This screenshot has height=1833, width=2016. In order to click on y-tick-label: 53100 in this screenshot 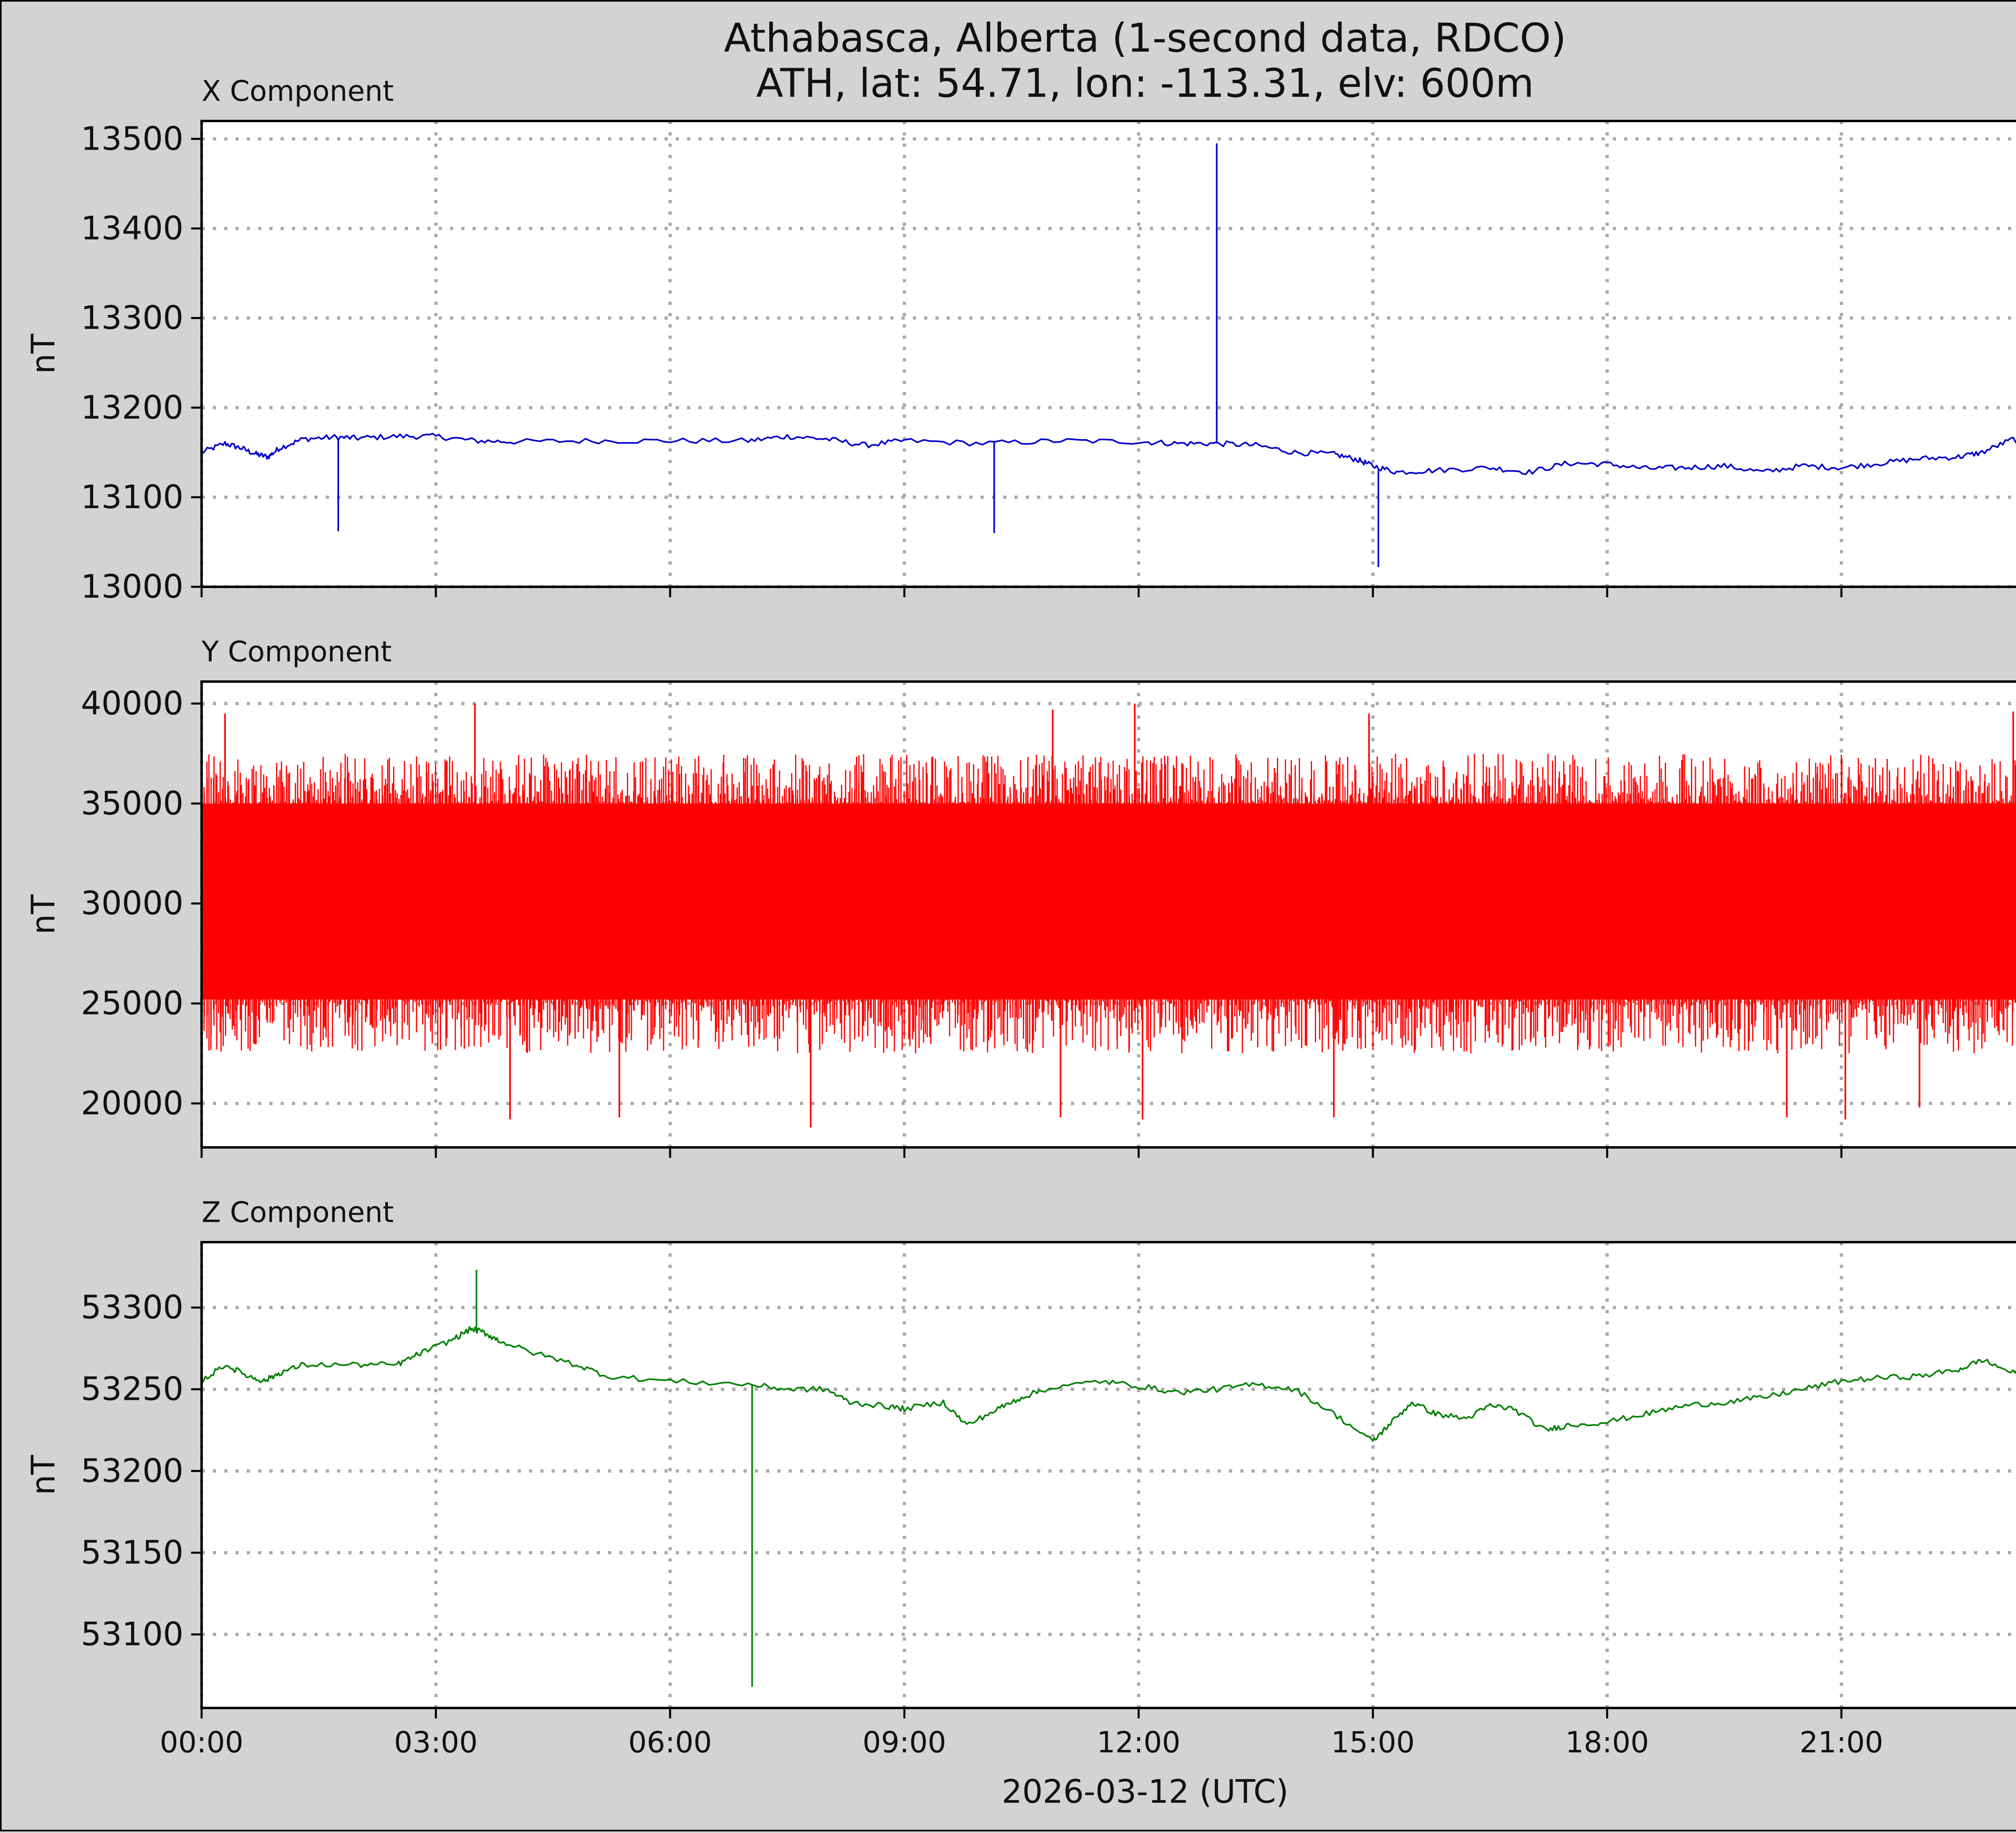, I will do `click(132, 1635)`.